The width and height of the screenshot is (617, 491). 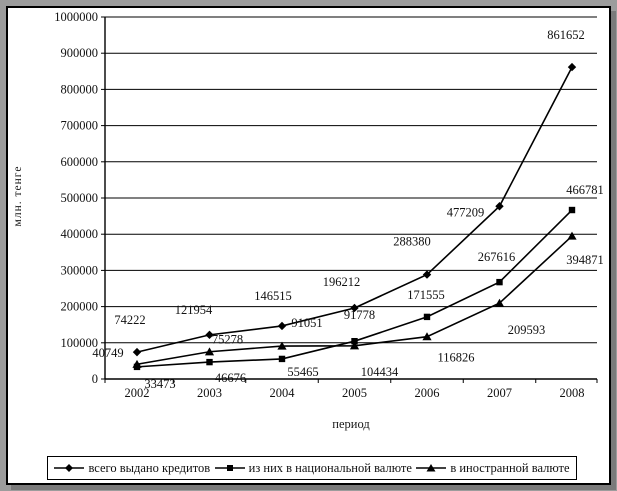 I want to click on y-tick-label: 200000, so click(x=80, y=307).